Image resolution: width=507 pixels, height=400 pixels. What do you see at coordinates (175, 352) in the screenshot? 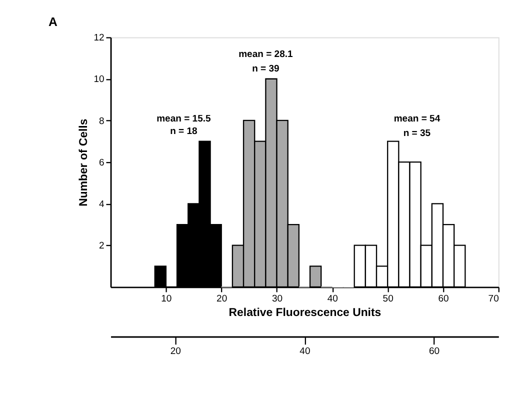
I see `x2-tick-label: 20` at bounding box center [175, 352].